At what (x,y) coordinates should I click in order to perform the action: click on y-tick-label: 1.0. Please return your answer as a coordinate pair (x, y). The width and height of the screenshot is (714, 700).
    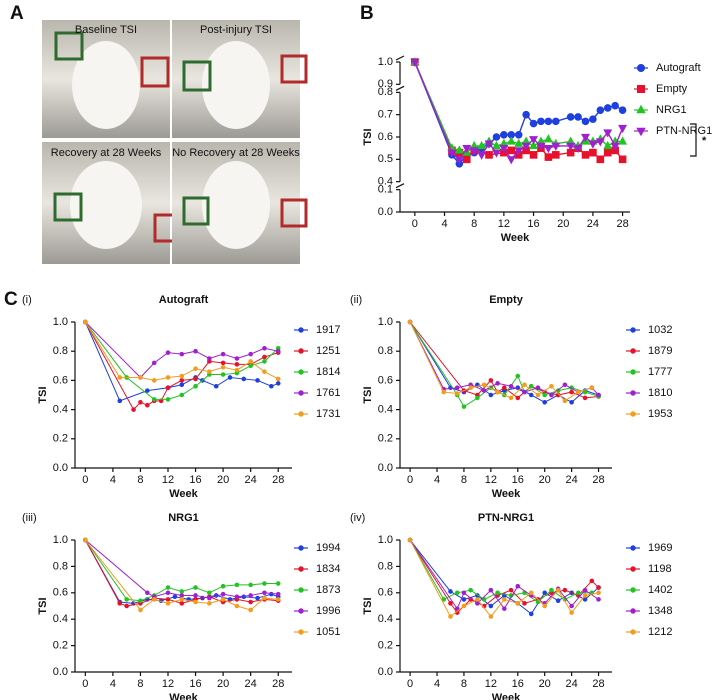
    Looking at the image, I should click on (385, 540).